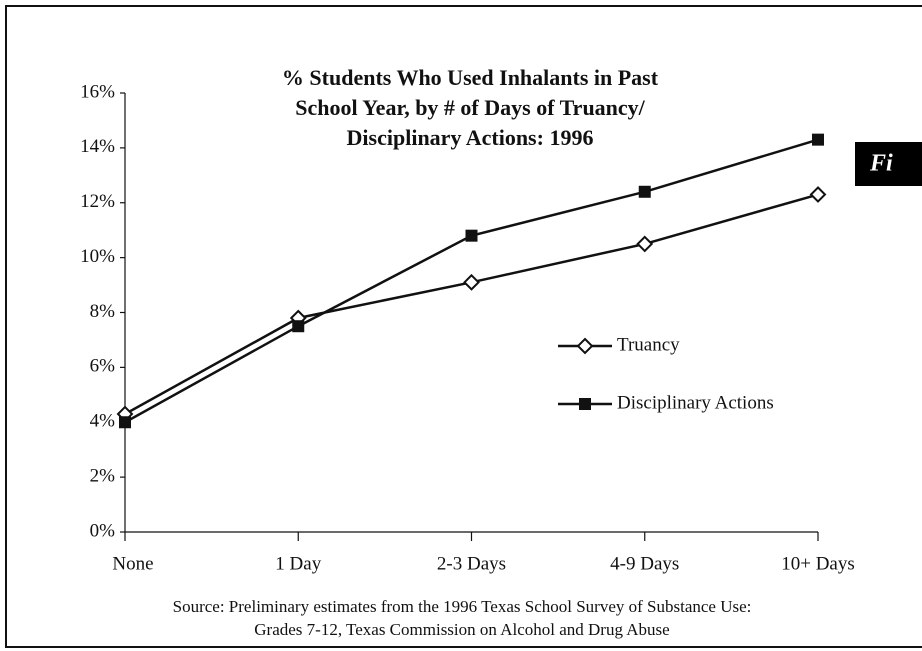  I want to click on chart-title: % Students Who Used Inhalants in Past, so click(470, 77).